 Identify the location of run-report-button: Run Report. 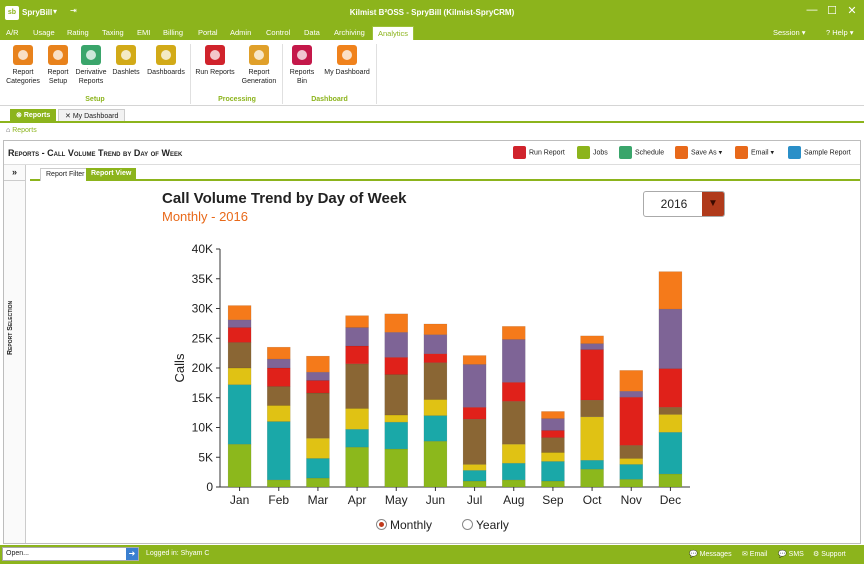
(539, 153).